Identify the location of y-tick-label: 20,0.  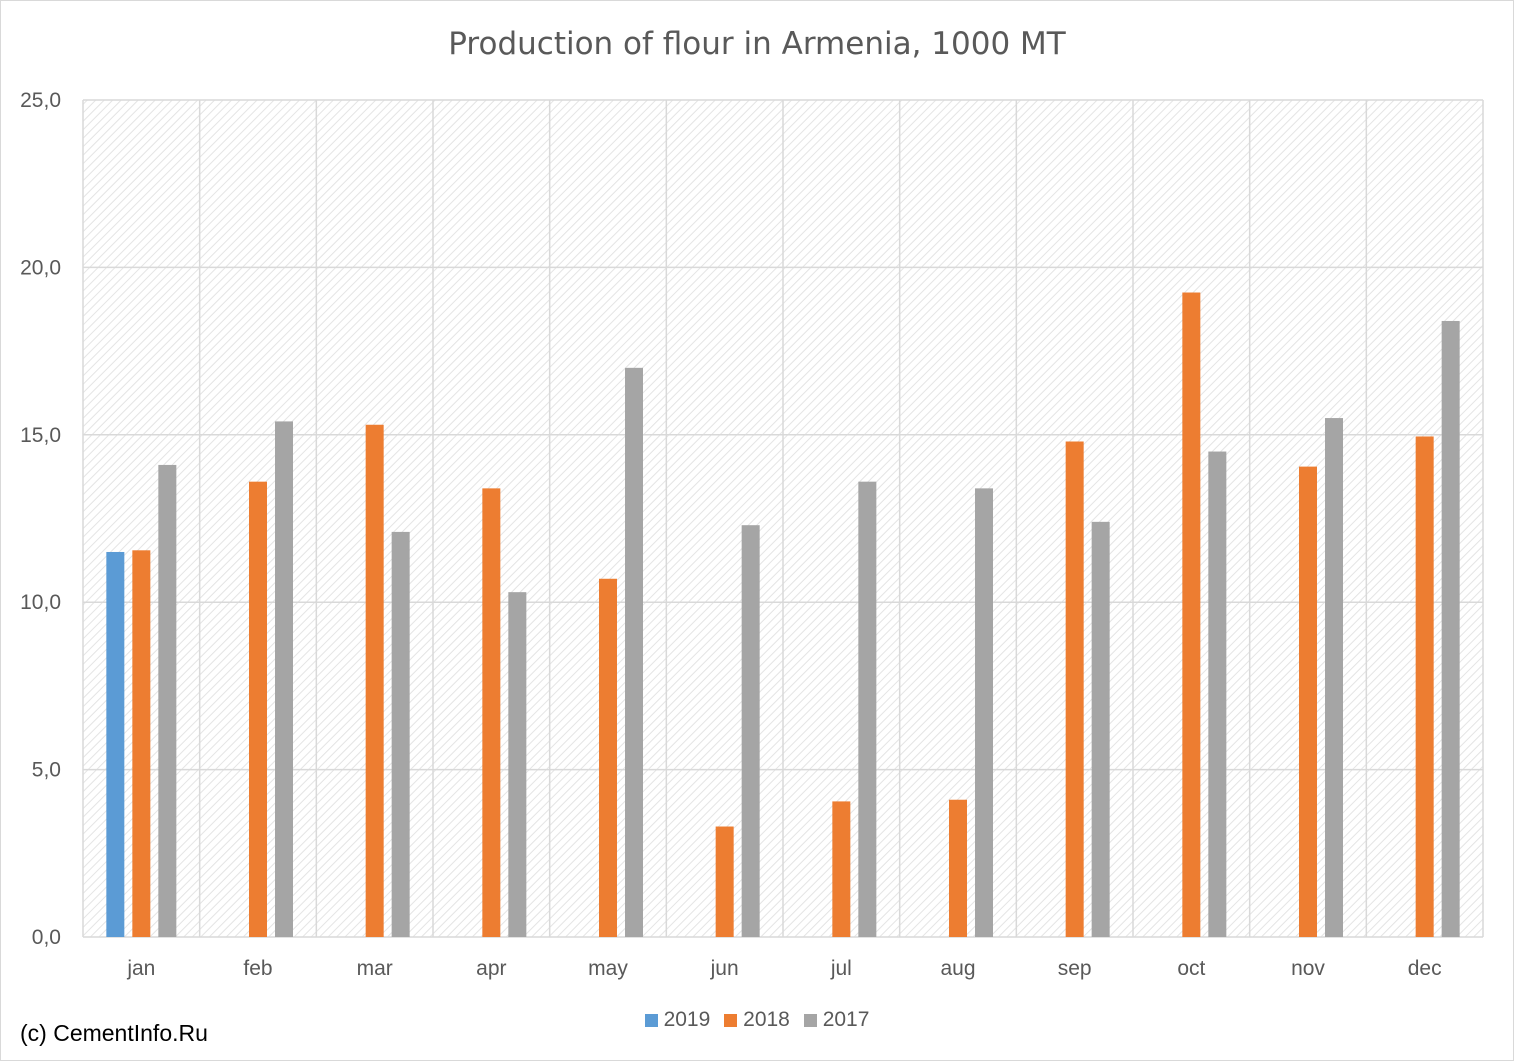
(40, 267).